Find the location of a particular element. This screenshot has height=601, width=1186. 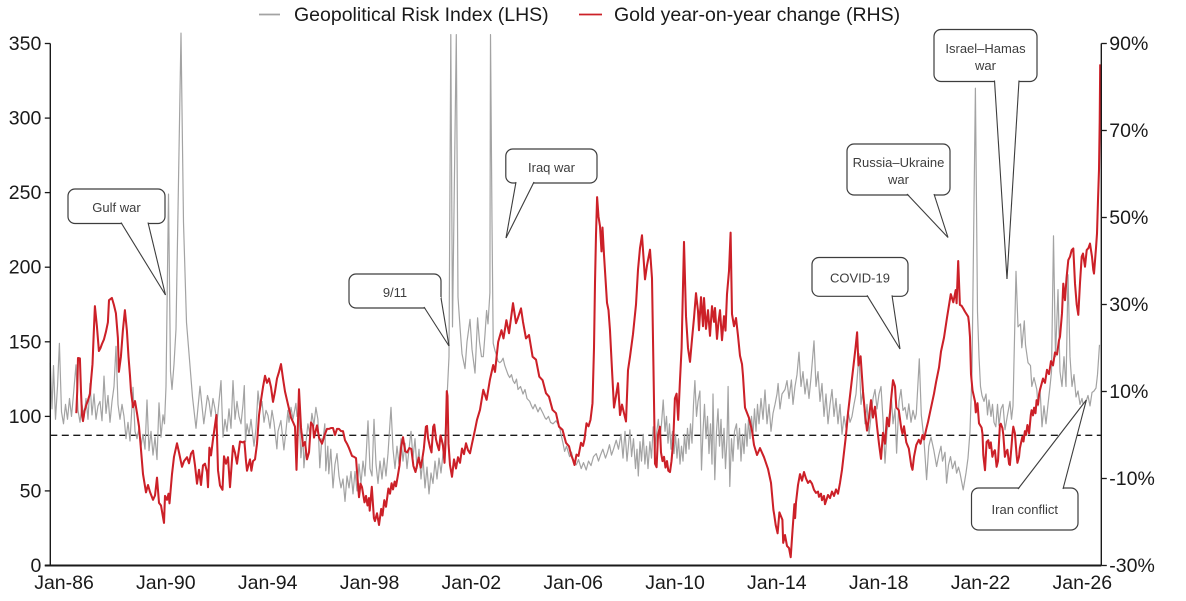

svg-text: -10% is located at coordinates (1132, 479).